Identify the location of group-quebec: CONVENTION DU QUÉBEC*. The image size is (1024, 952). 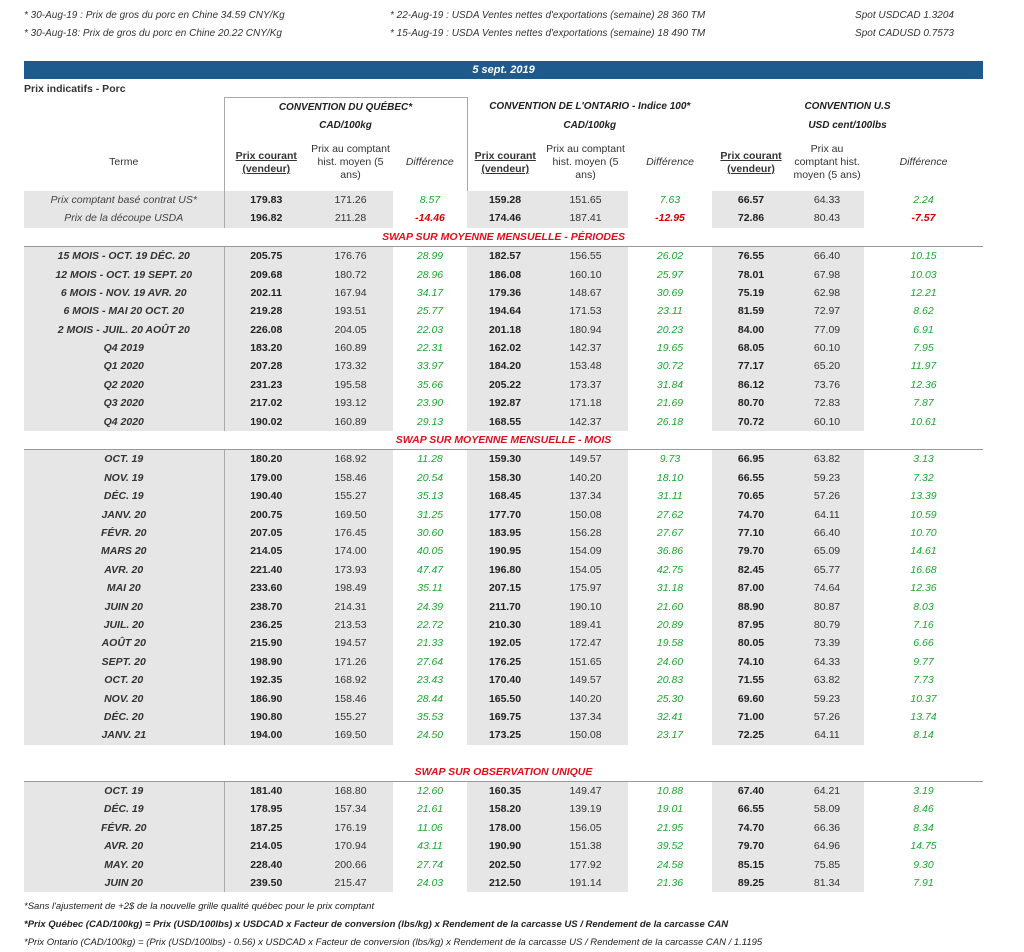
(345, 107).